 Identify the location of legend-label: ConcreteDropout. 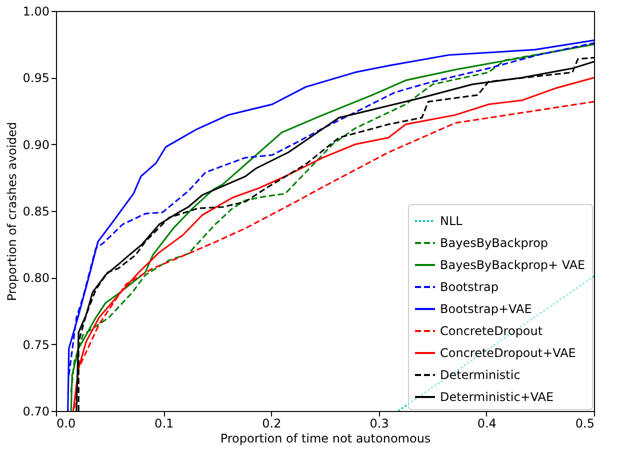
(491, 331).